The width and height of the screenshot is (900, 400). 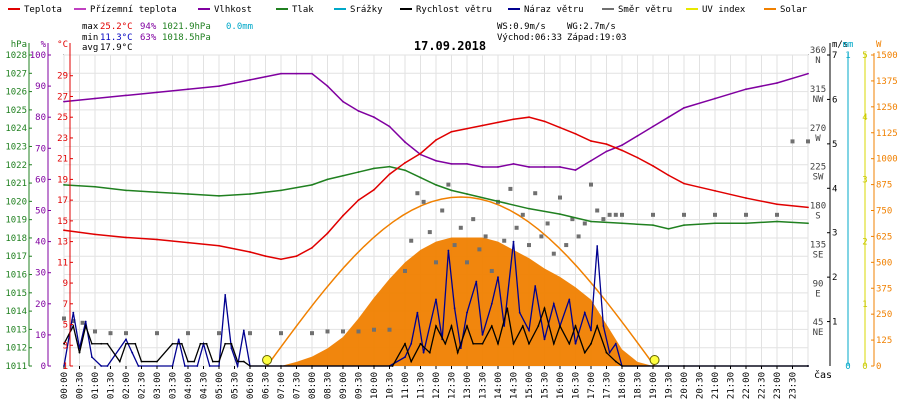 I want to click on temperature-tick-label: 3, so click(x=65, y=346).